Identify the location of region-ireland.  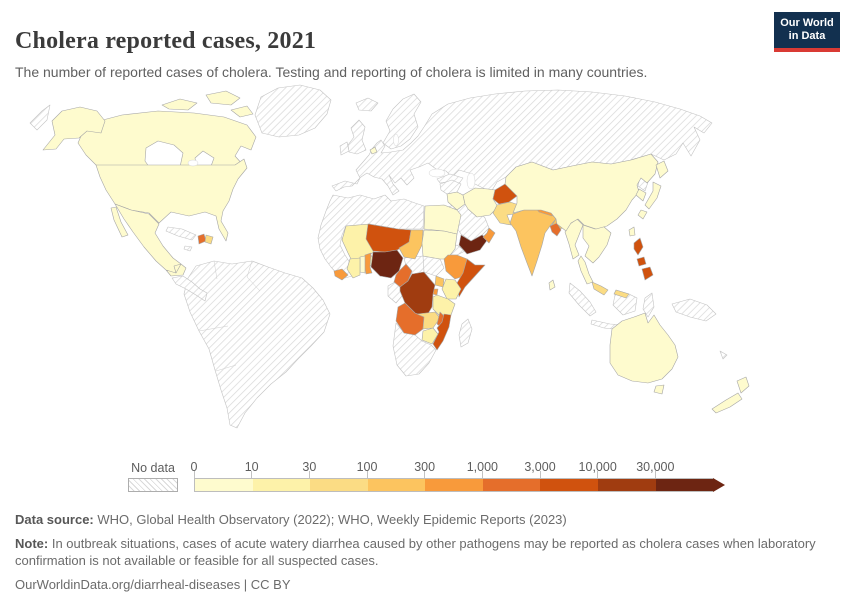
(344, 148).